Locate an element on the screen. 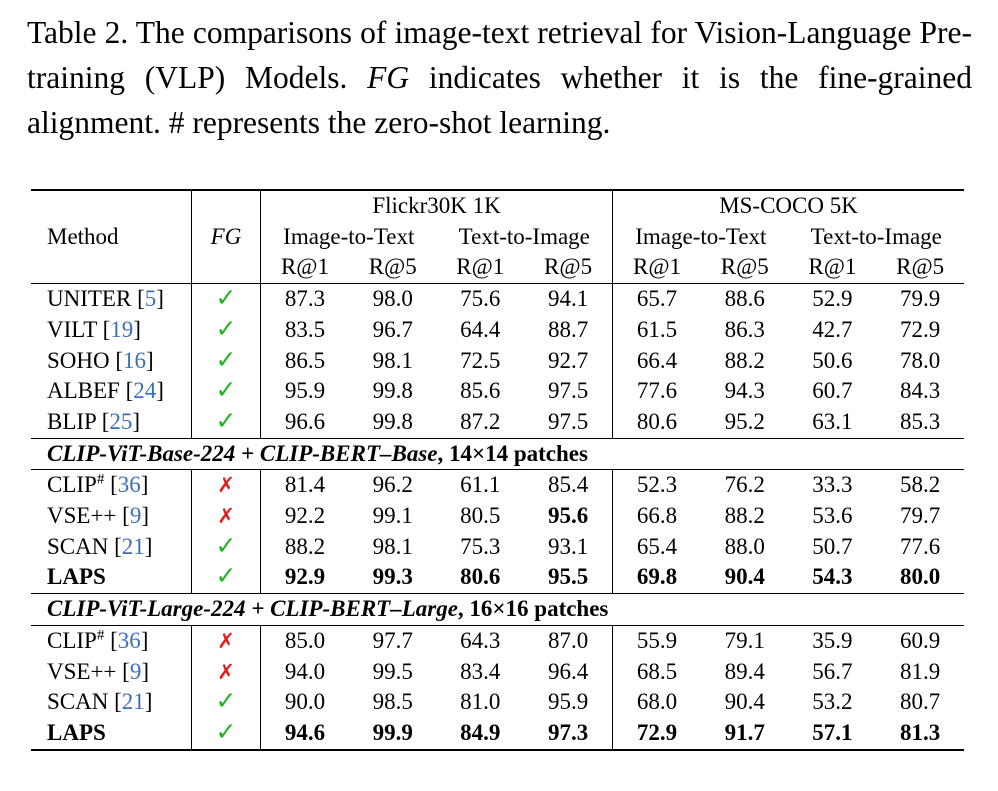 This screenshot has height=791, width=998. value-cell: 85.4 is located at coordinates (568, 485).